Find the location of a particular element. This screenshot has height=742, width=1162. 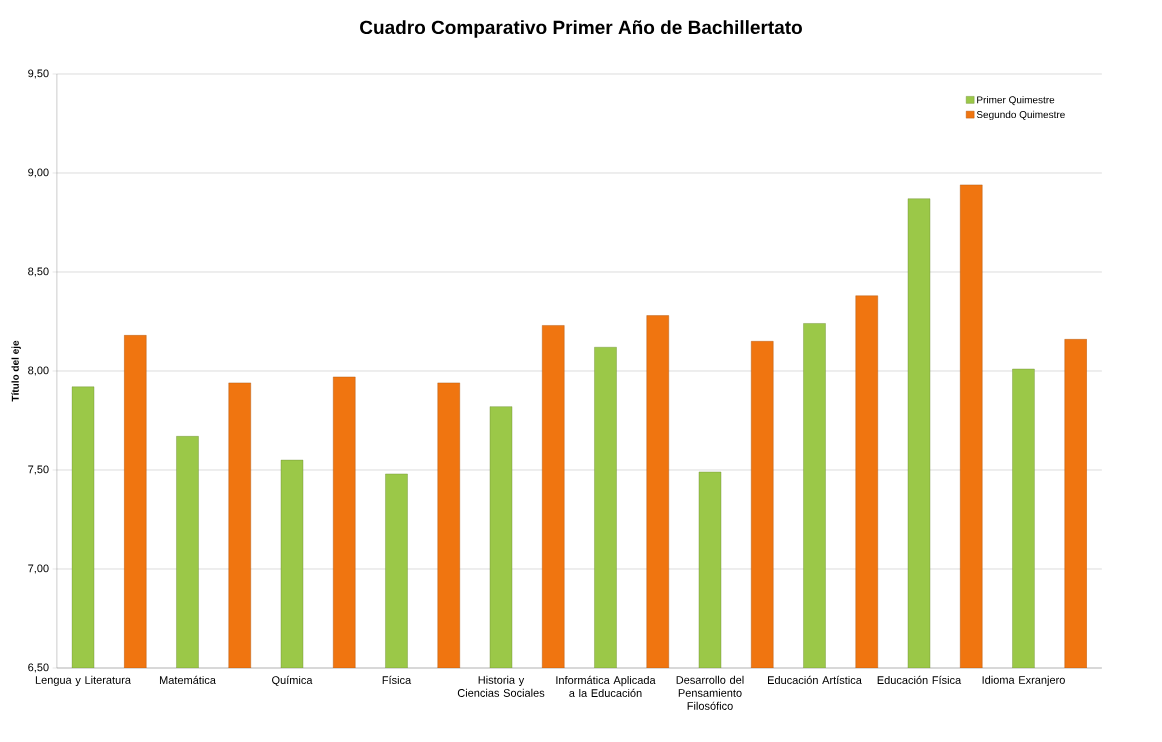

x-tick-label: Física is located at coordinates (397, 680).